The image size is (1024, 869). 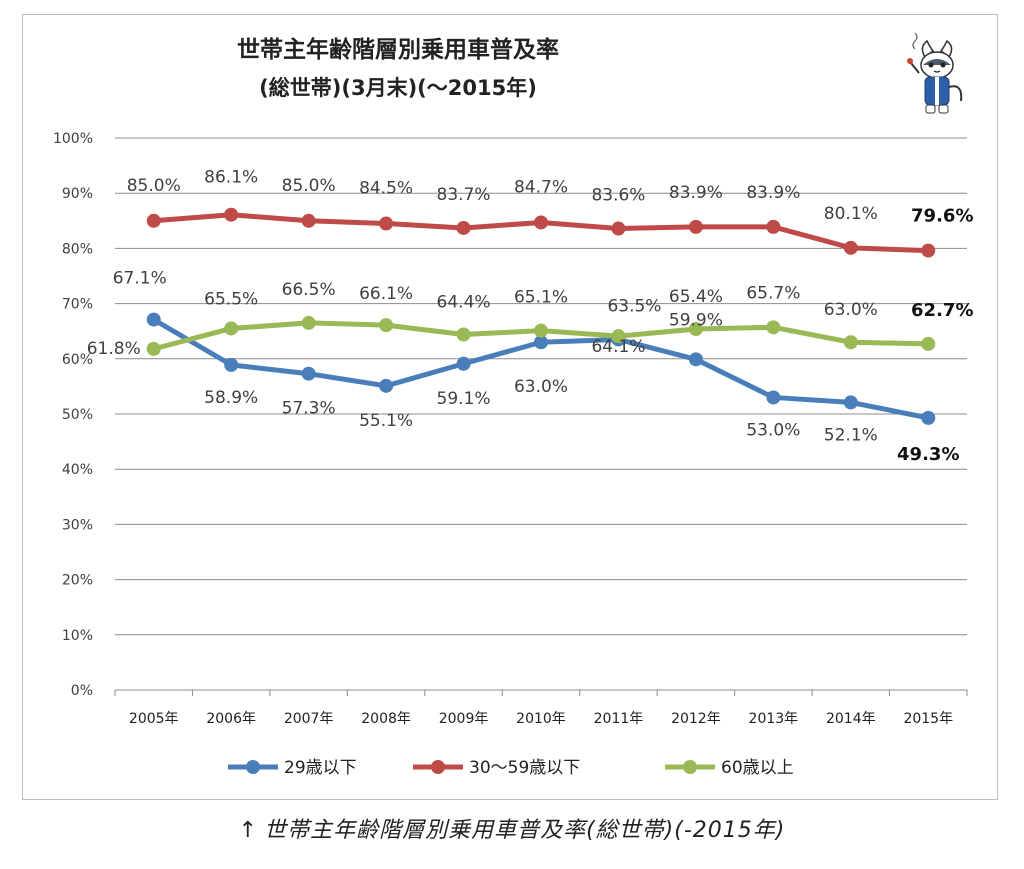 I want to click on data-label: 59.1%, so click(x=464, y=399).